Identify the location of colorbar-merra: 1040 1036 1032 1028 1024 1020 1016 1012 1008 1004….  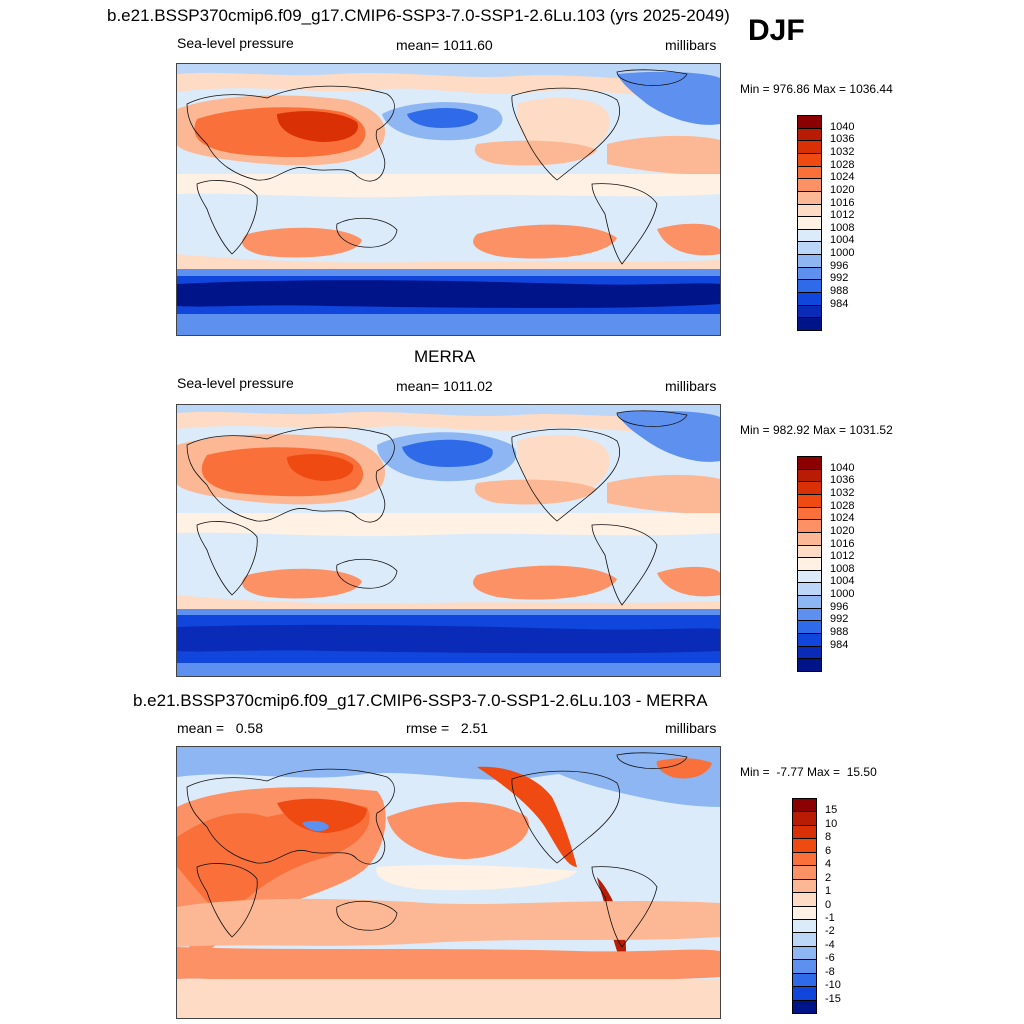
(837, 564).